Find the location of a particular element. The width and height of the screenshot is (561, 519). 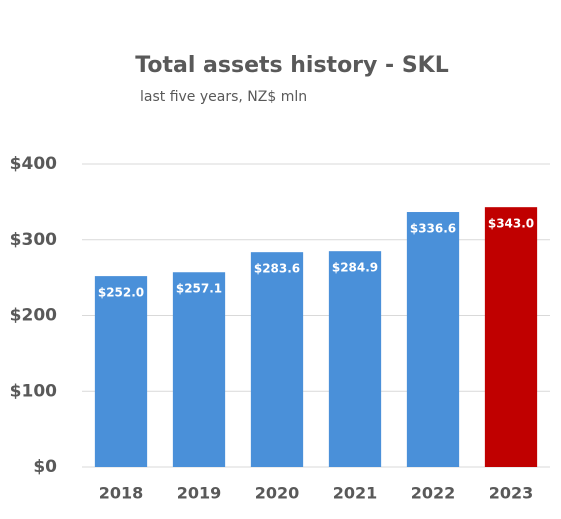

y-tick-label: $300 is located at coordinates (33, 240).